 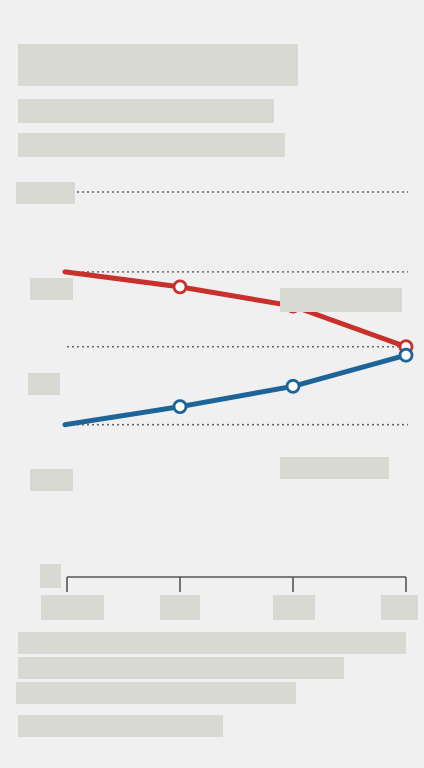 I want to click on x-unit-label, so click(x=50, y=576).